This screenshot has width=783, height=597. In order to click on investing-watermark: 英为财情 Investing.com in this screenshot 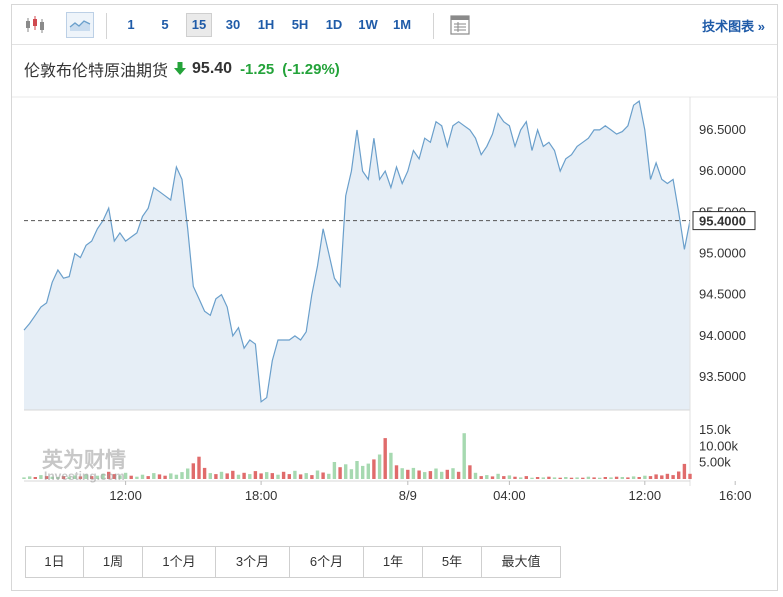, I will do `click(84, 465)`.